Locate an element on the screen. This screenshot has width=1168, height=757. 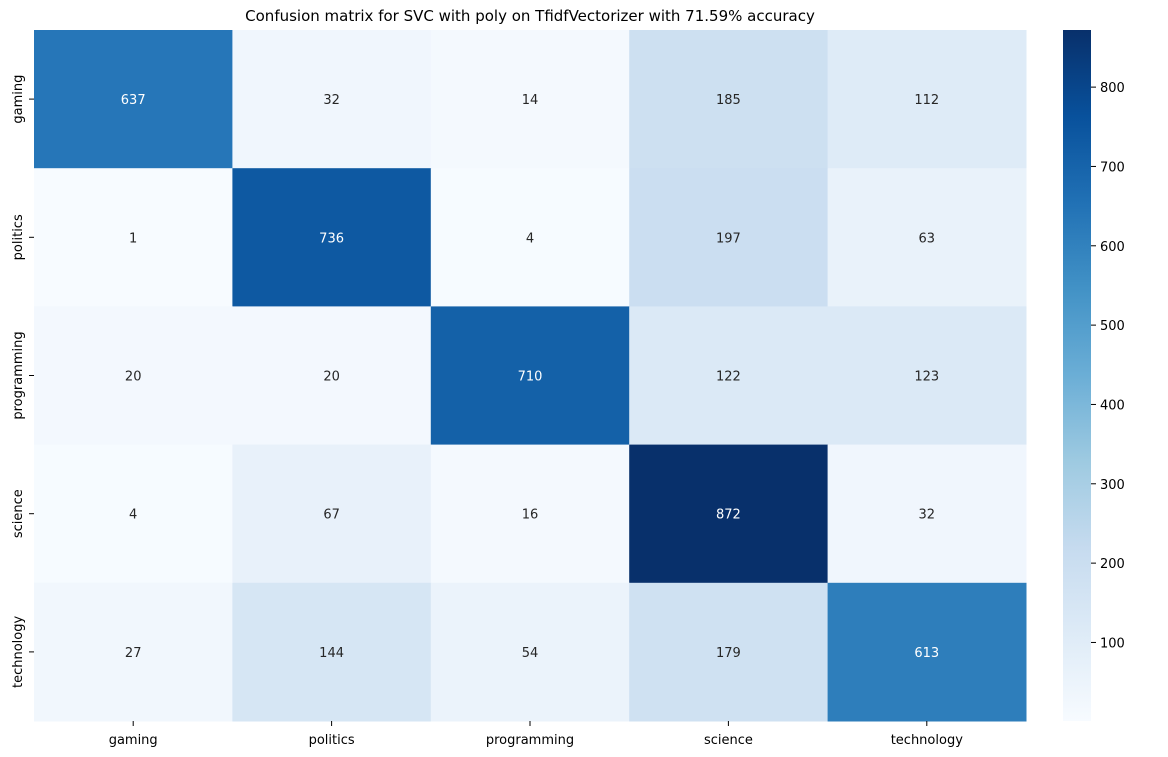
cell-value-r0-c4: 112 is located at coordinates (926, 100).